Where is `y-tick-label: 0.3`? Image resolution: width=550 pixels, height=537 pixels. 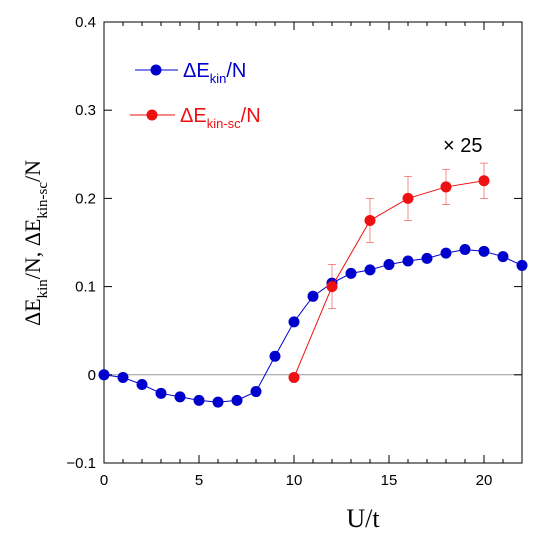
y-tick-label: 0.3 is located at coordinates (85, 110).